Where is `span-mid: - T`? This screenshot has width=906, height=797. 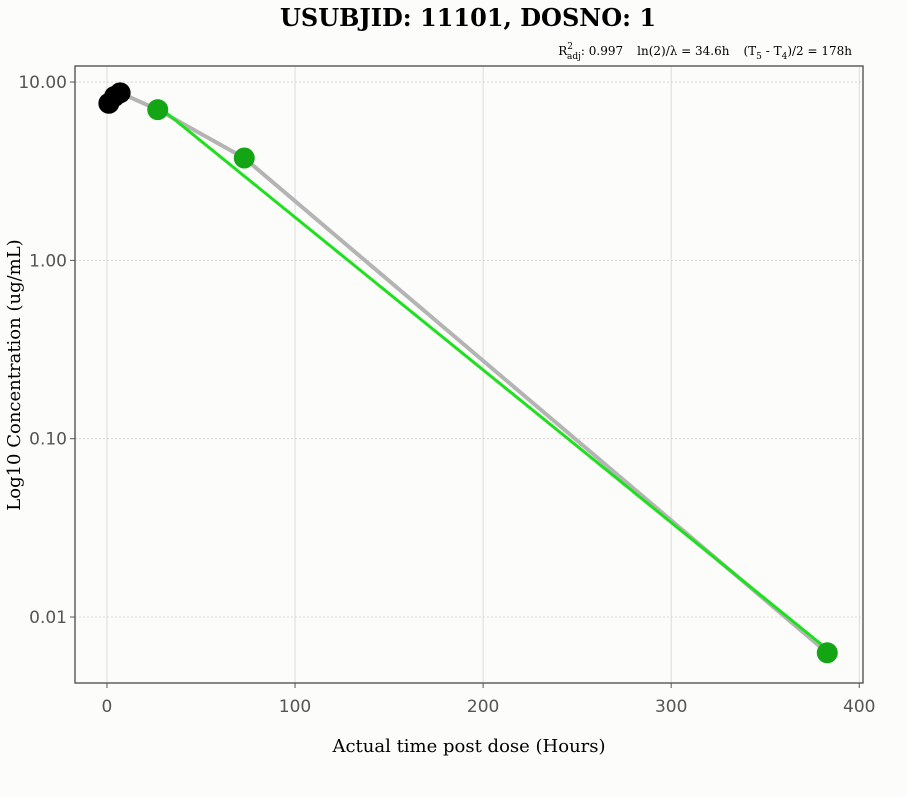
span-mid: - T is located at coordinates (772, 51).